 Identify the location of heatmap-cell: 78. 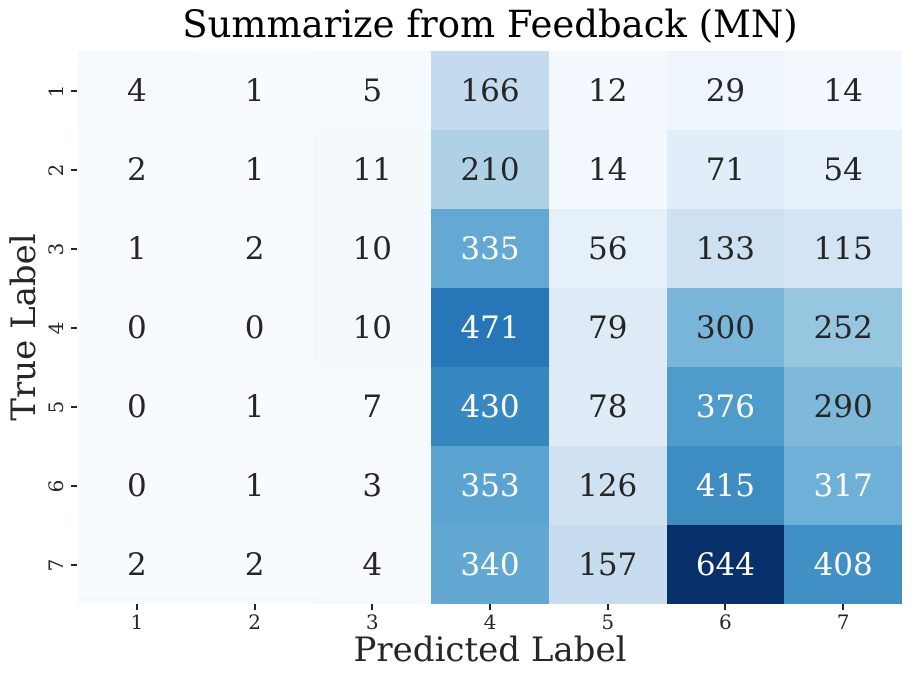
(607, 406).